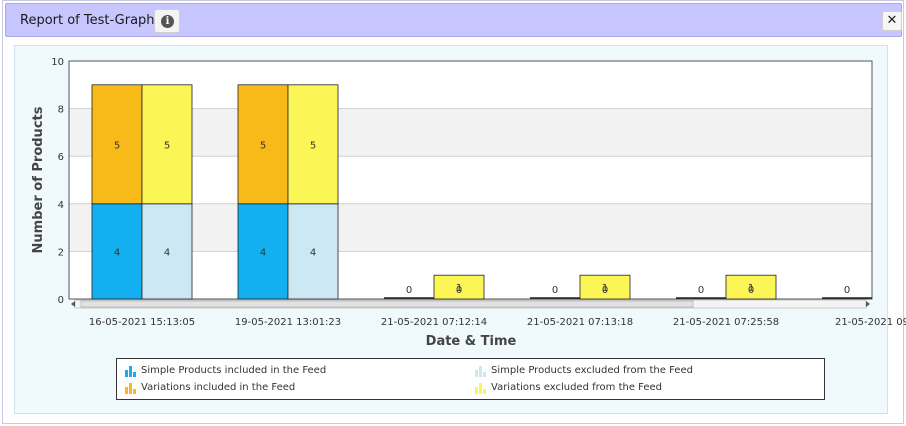 The height and width of the screenshot is (426, 906). I want to click on x-tick-label: 21-05-2021 07:13:18, so click(580, 322).